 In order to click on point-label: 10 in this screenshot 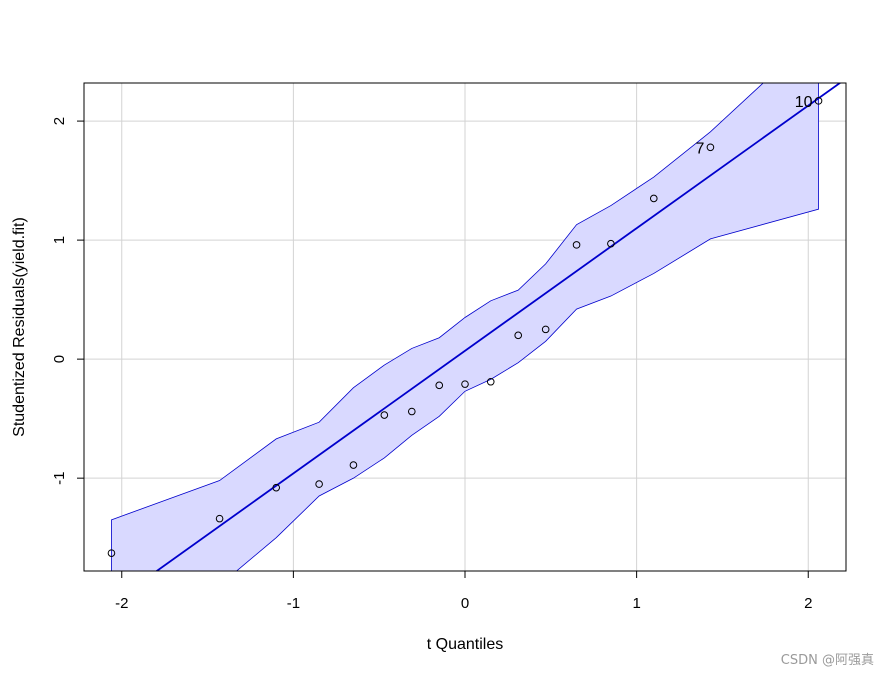, I will do `click(804, 102)`.